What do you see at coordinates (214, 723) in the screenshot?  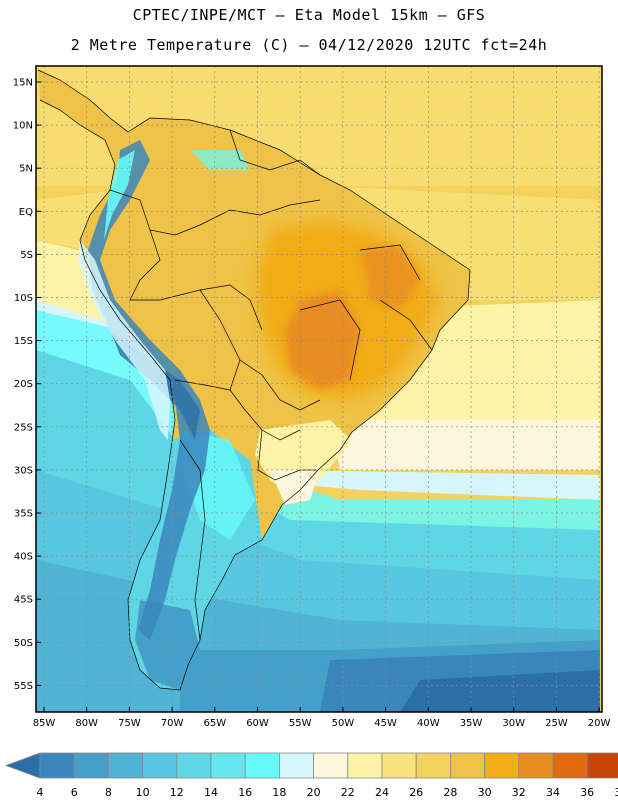 I see `lon-label: 65W` at bounding box center [214, 723].